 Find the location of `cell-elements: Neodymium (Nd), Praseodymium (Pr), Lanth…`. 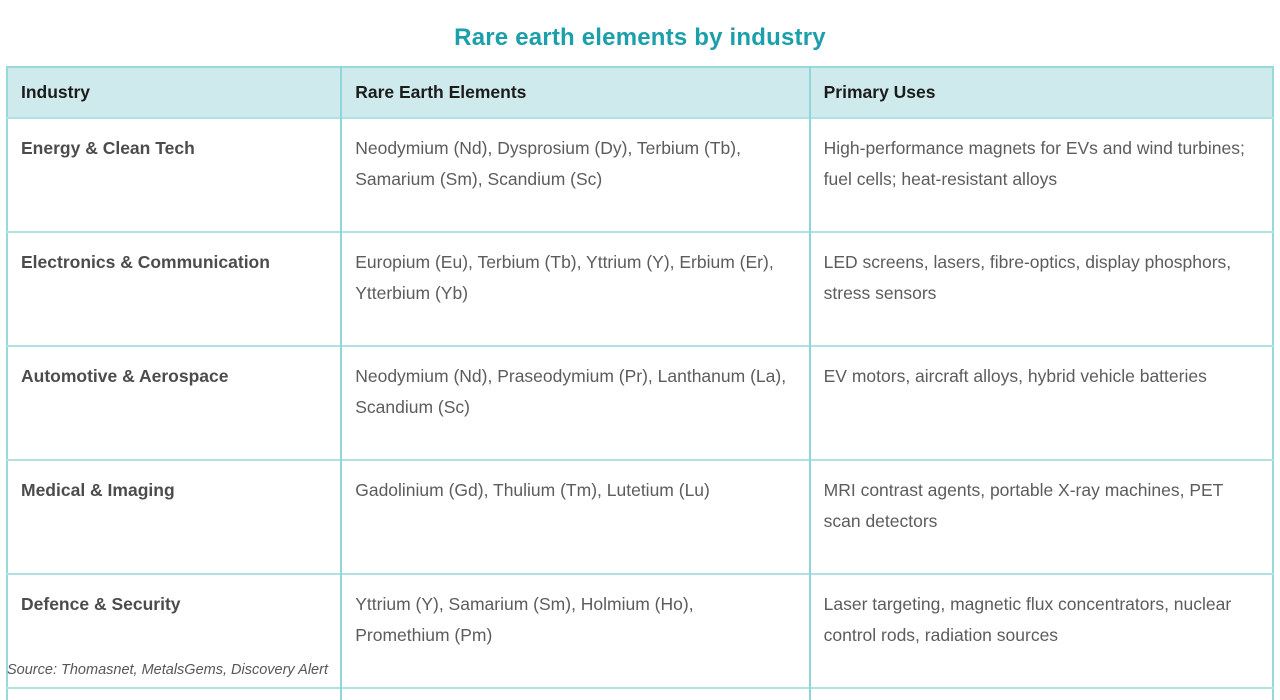

cell-elements: Neodymium (Nd), Praseodymium (Pr), Lanth… is located at coordinates (575, 402).